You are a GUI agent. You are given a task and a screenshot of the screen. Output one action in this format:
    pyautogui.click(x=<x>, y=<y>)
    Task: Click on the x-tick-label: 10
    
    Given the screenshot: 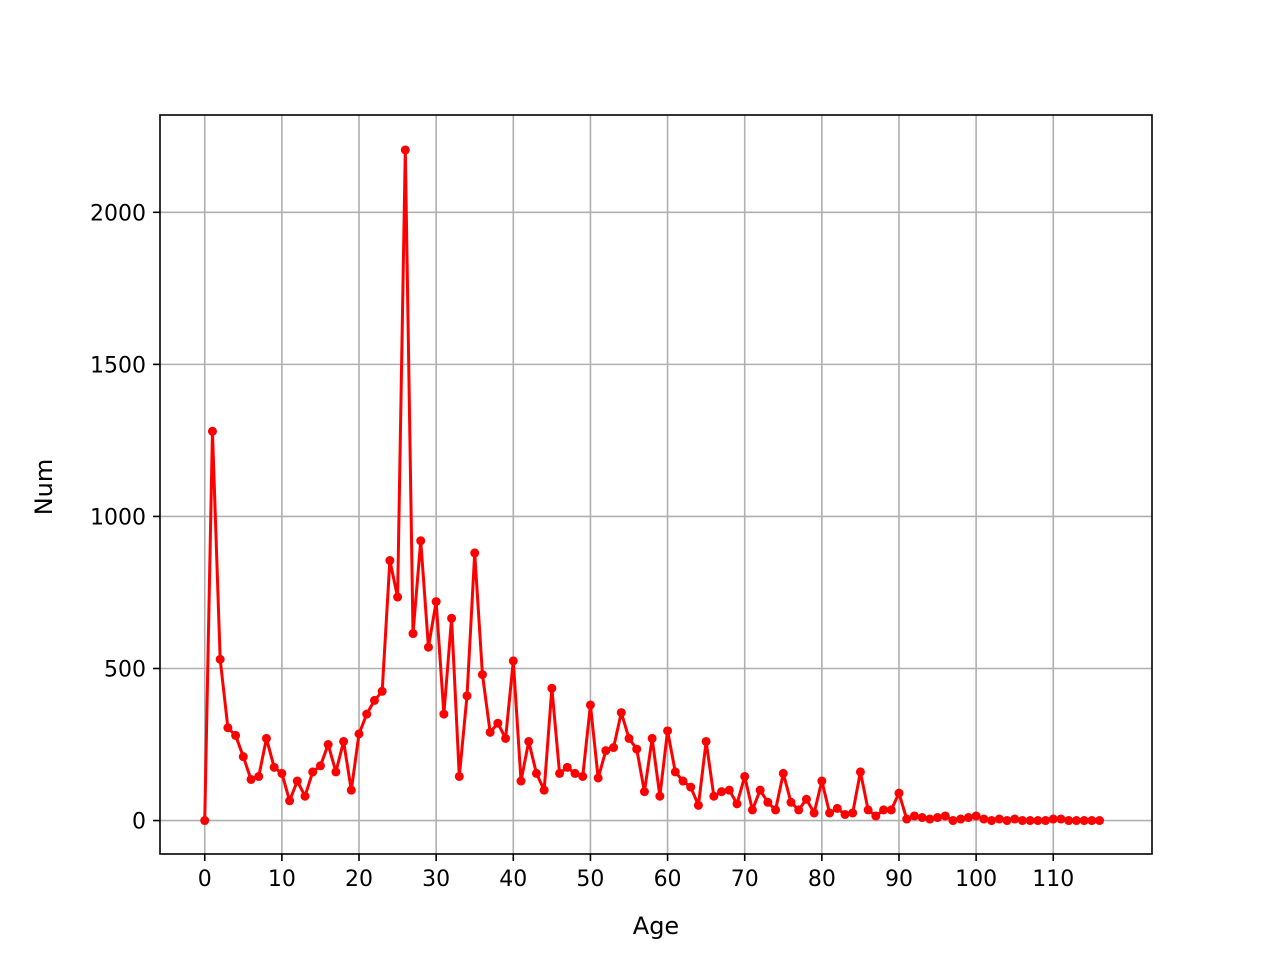 What is the action you would take?
    pyautogui.click(x=282, y=879)
    